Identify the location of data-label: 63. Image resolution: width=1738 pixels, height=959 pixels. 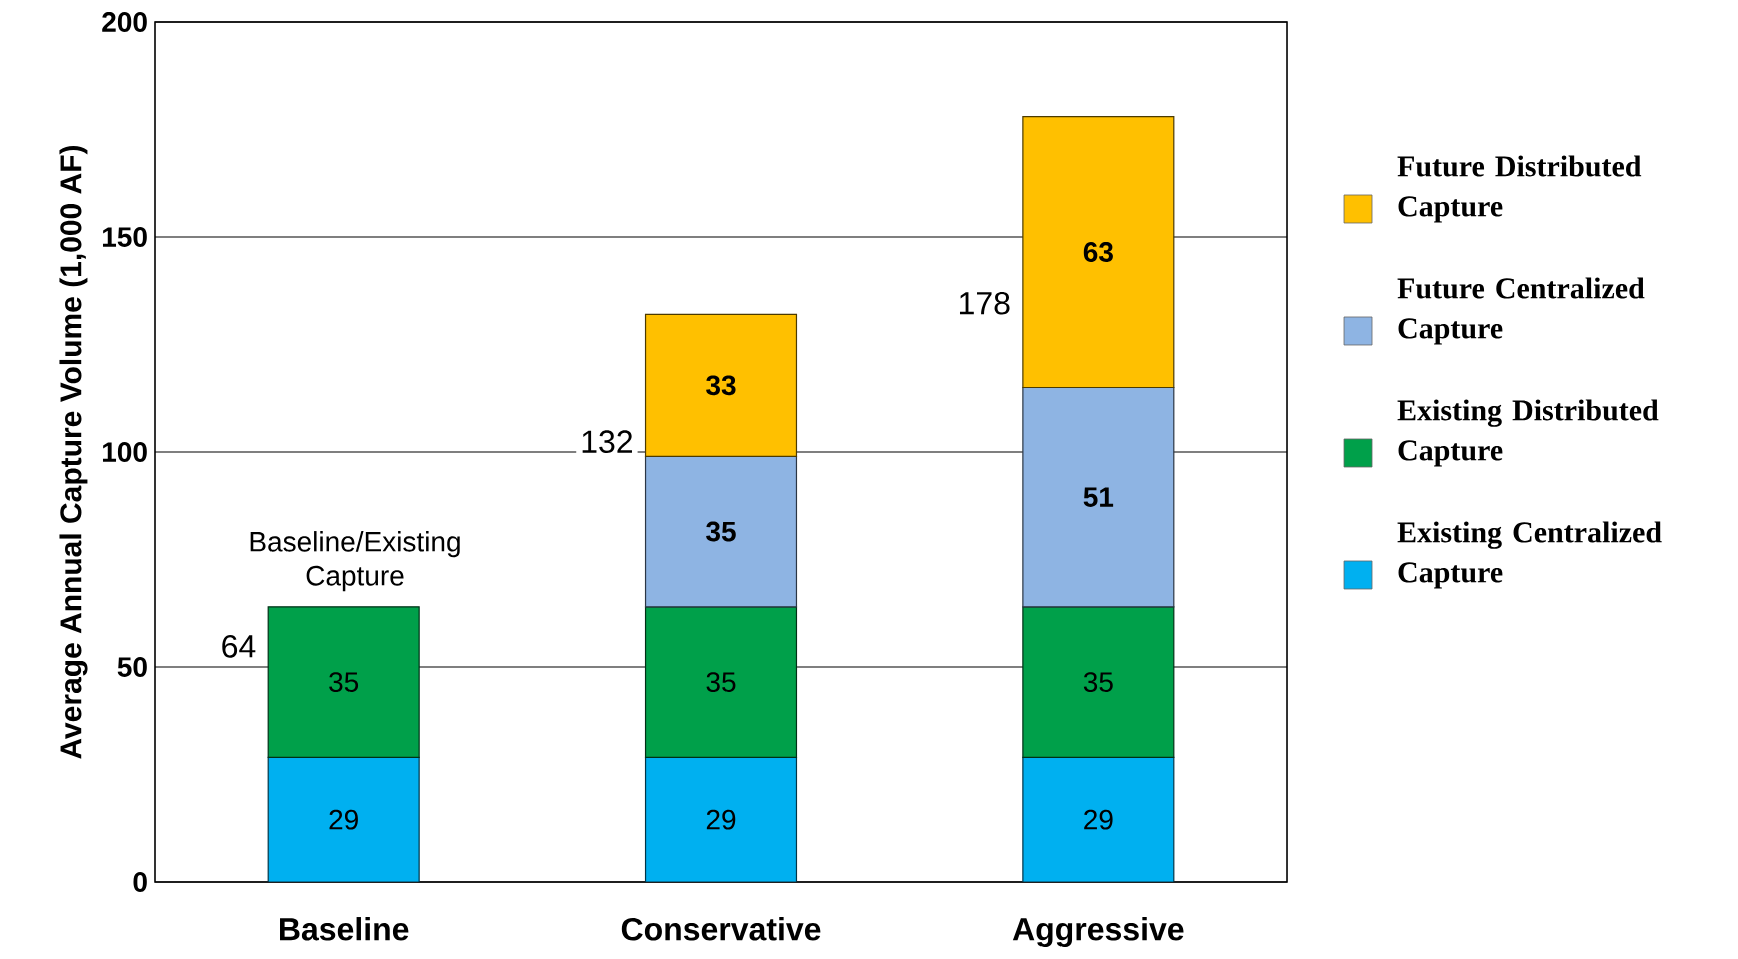
(1098, 252).